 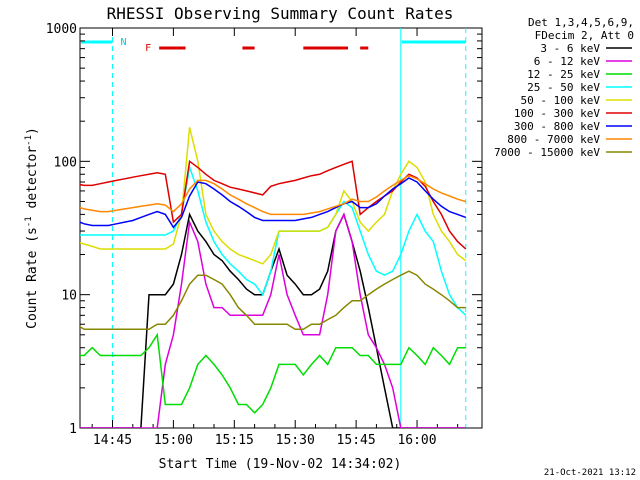 I want to click on legend-entry-label: 3 - 6 keV, so click(x=570, y=48).